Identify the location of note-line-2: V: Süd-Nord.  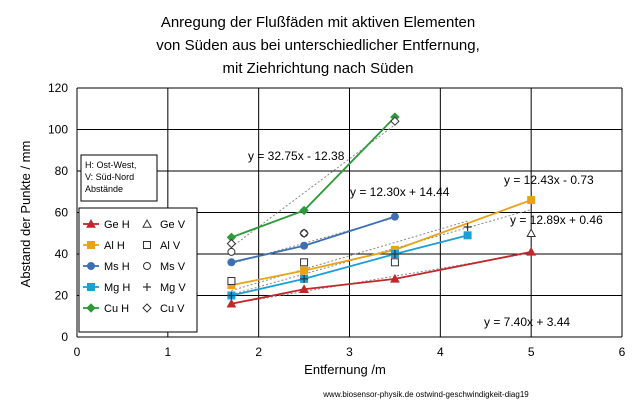
(109, 177).